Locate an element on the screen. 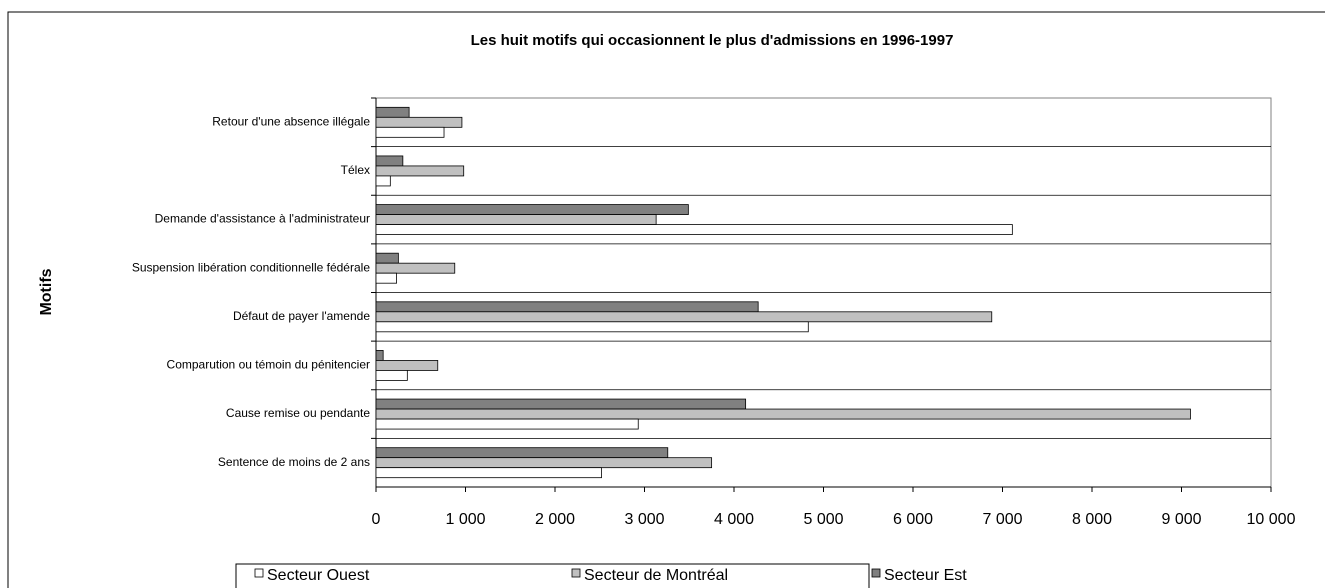  y-tick-label: Retour d'une absence illégale is located at coordinates (291, 121).